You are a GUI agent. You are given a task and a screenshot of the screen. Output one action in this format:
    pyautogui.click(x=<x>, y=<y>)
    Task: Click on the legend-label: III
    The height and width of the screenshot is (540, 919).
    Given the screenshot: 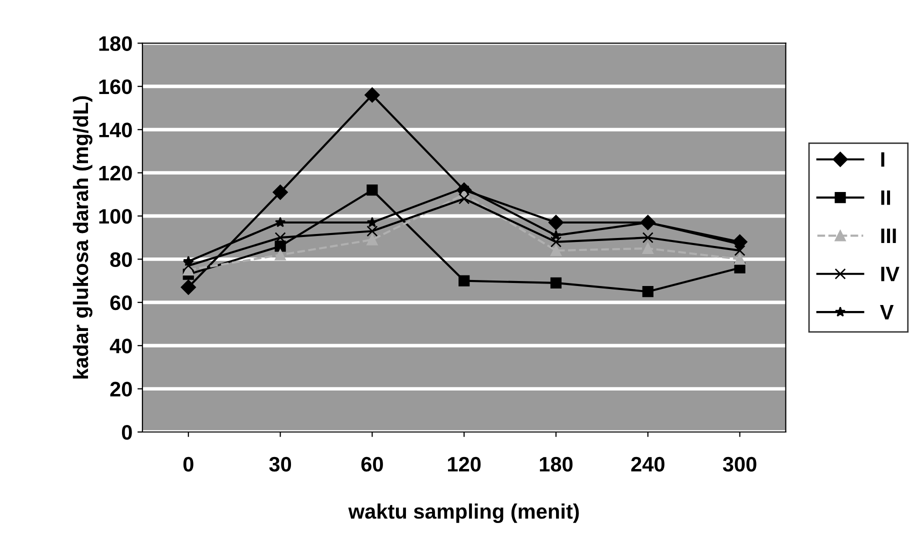 What is the action you would take?
    pyautogui.click(x=888, y=235)
    